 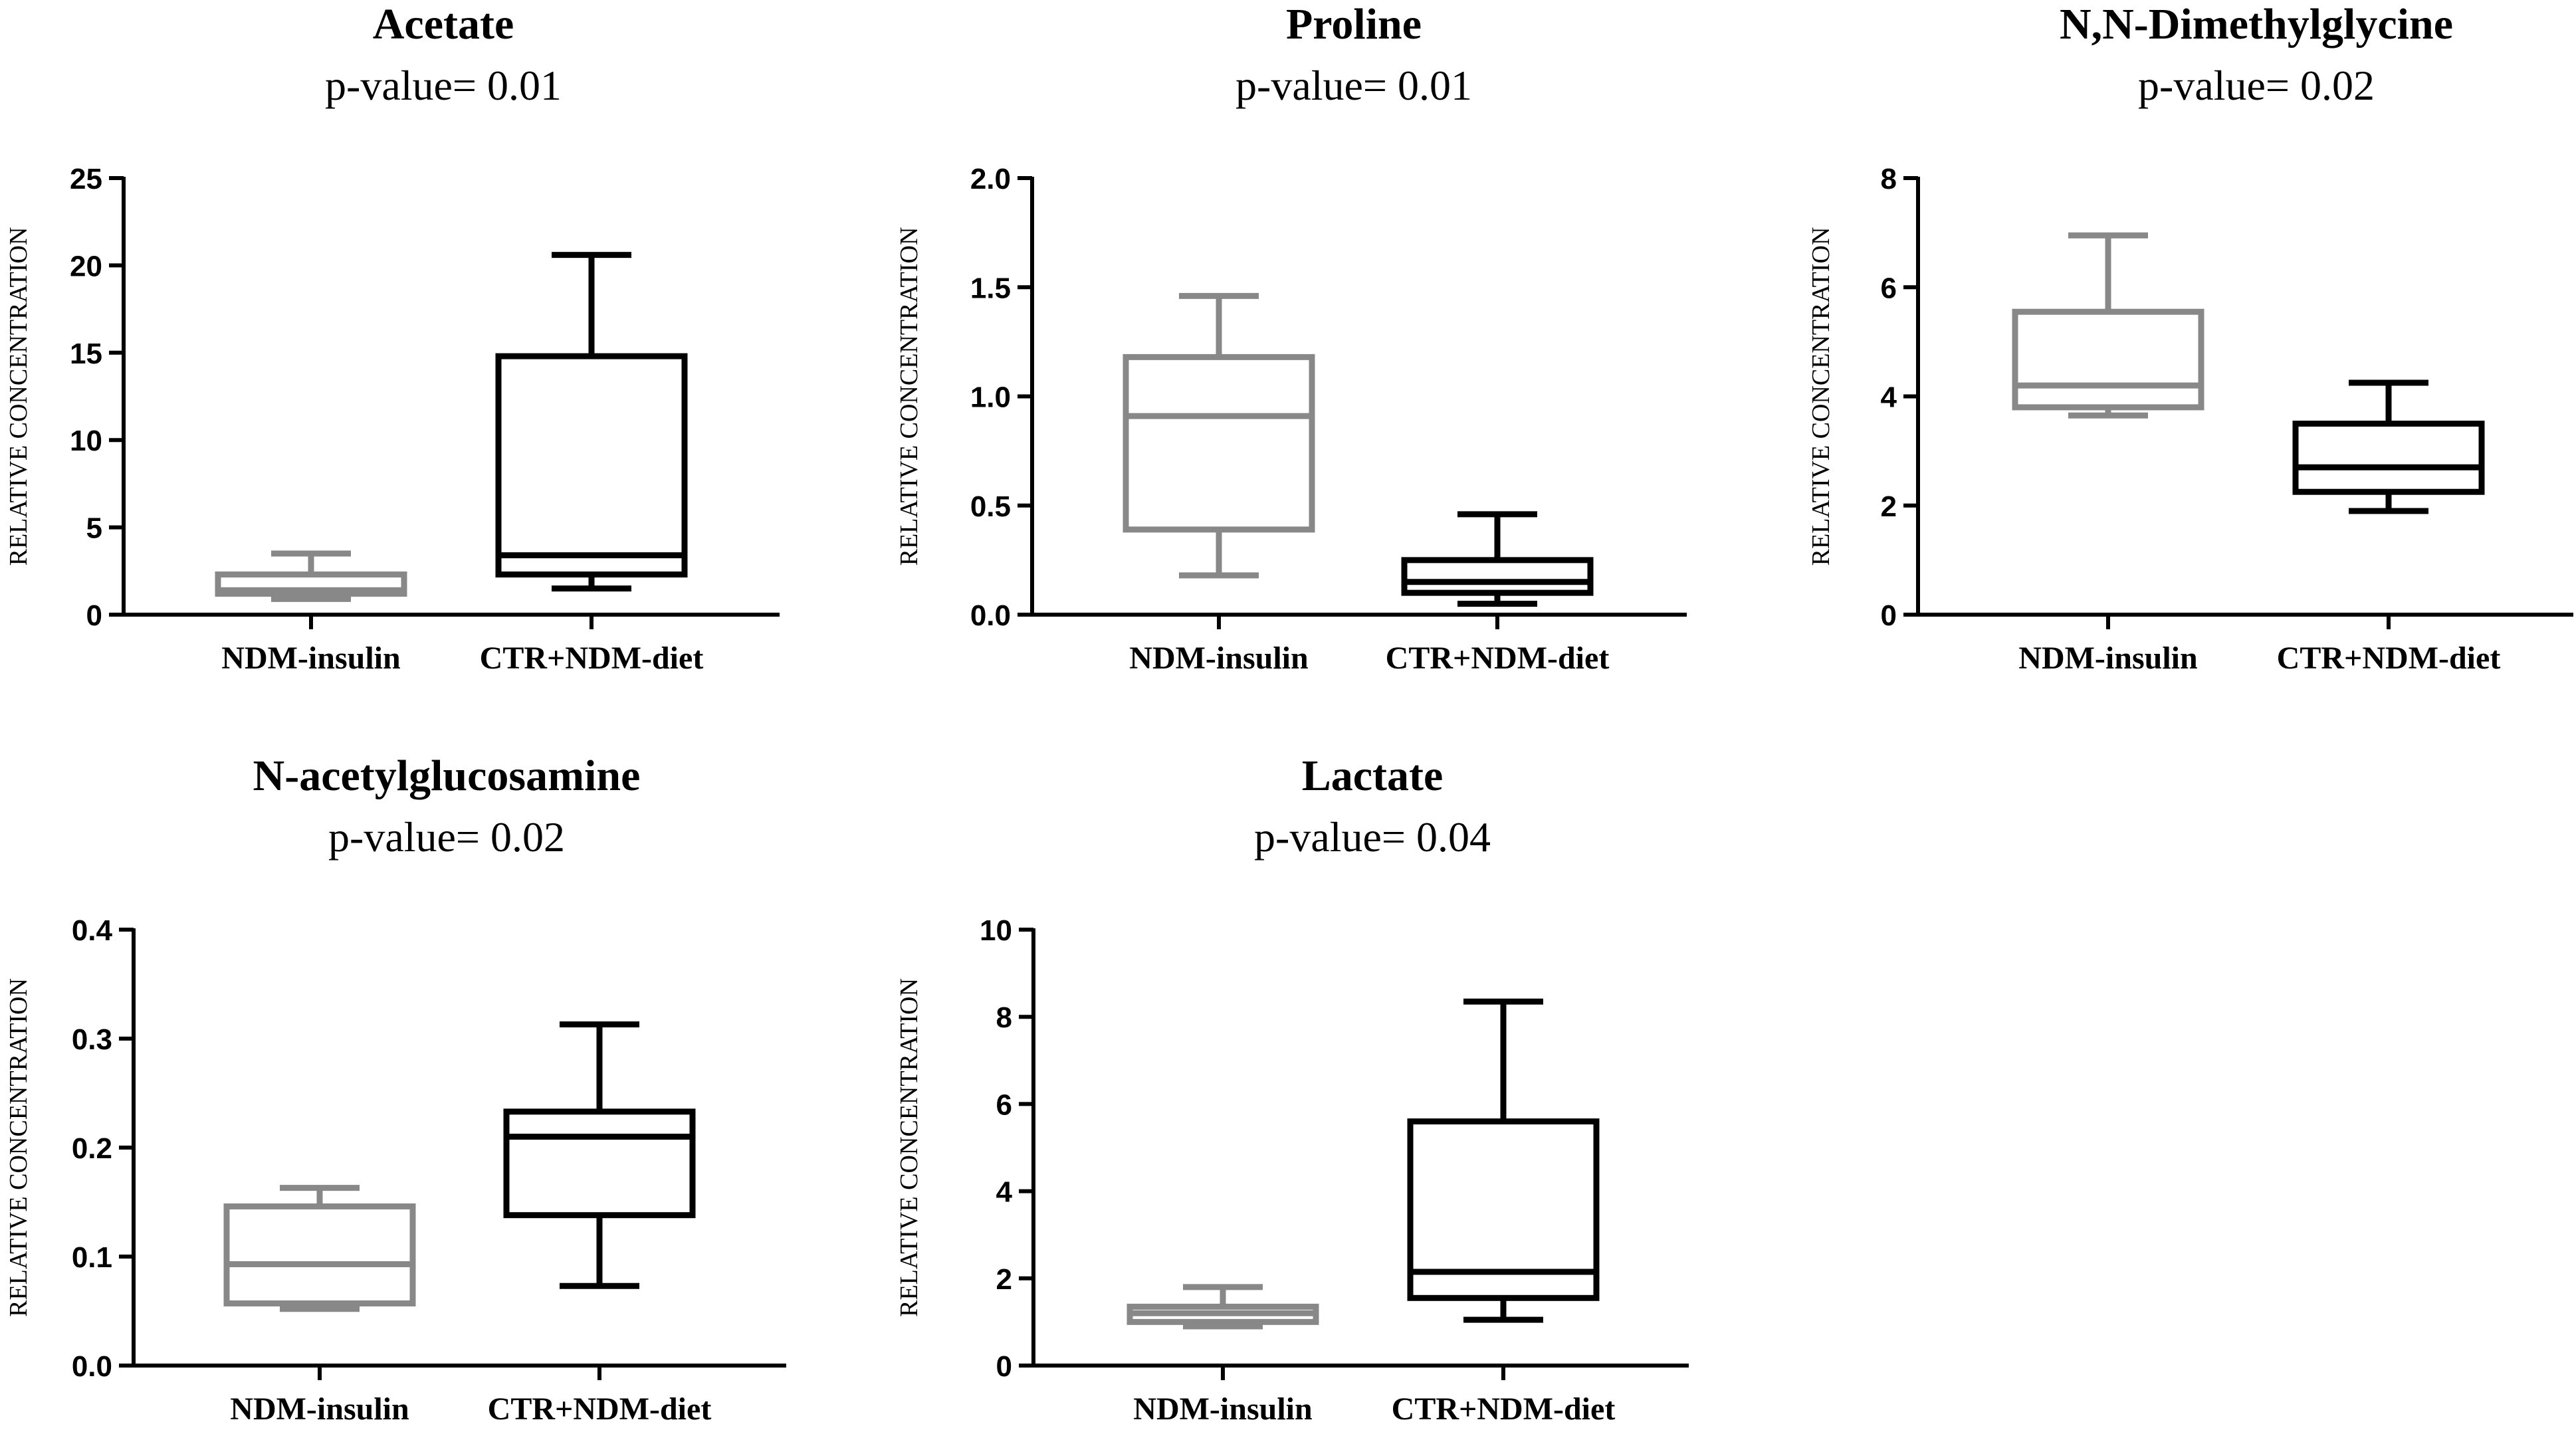 What do you see at coordinates (990, 397) in the screenshot?
I see `y-tick-label: 1.0` at bounding box center [990, 397].